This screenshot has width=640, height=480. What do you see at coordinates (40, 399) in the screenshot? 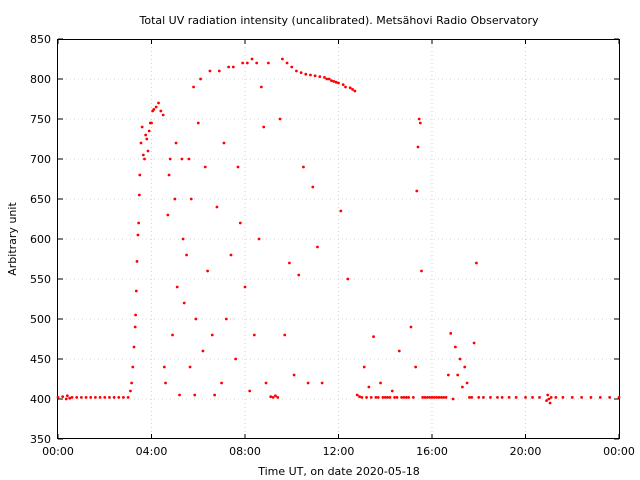
I see `y-tick-label: 400` at bounding box center [40, 399].